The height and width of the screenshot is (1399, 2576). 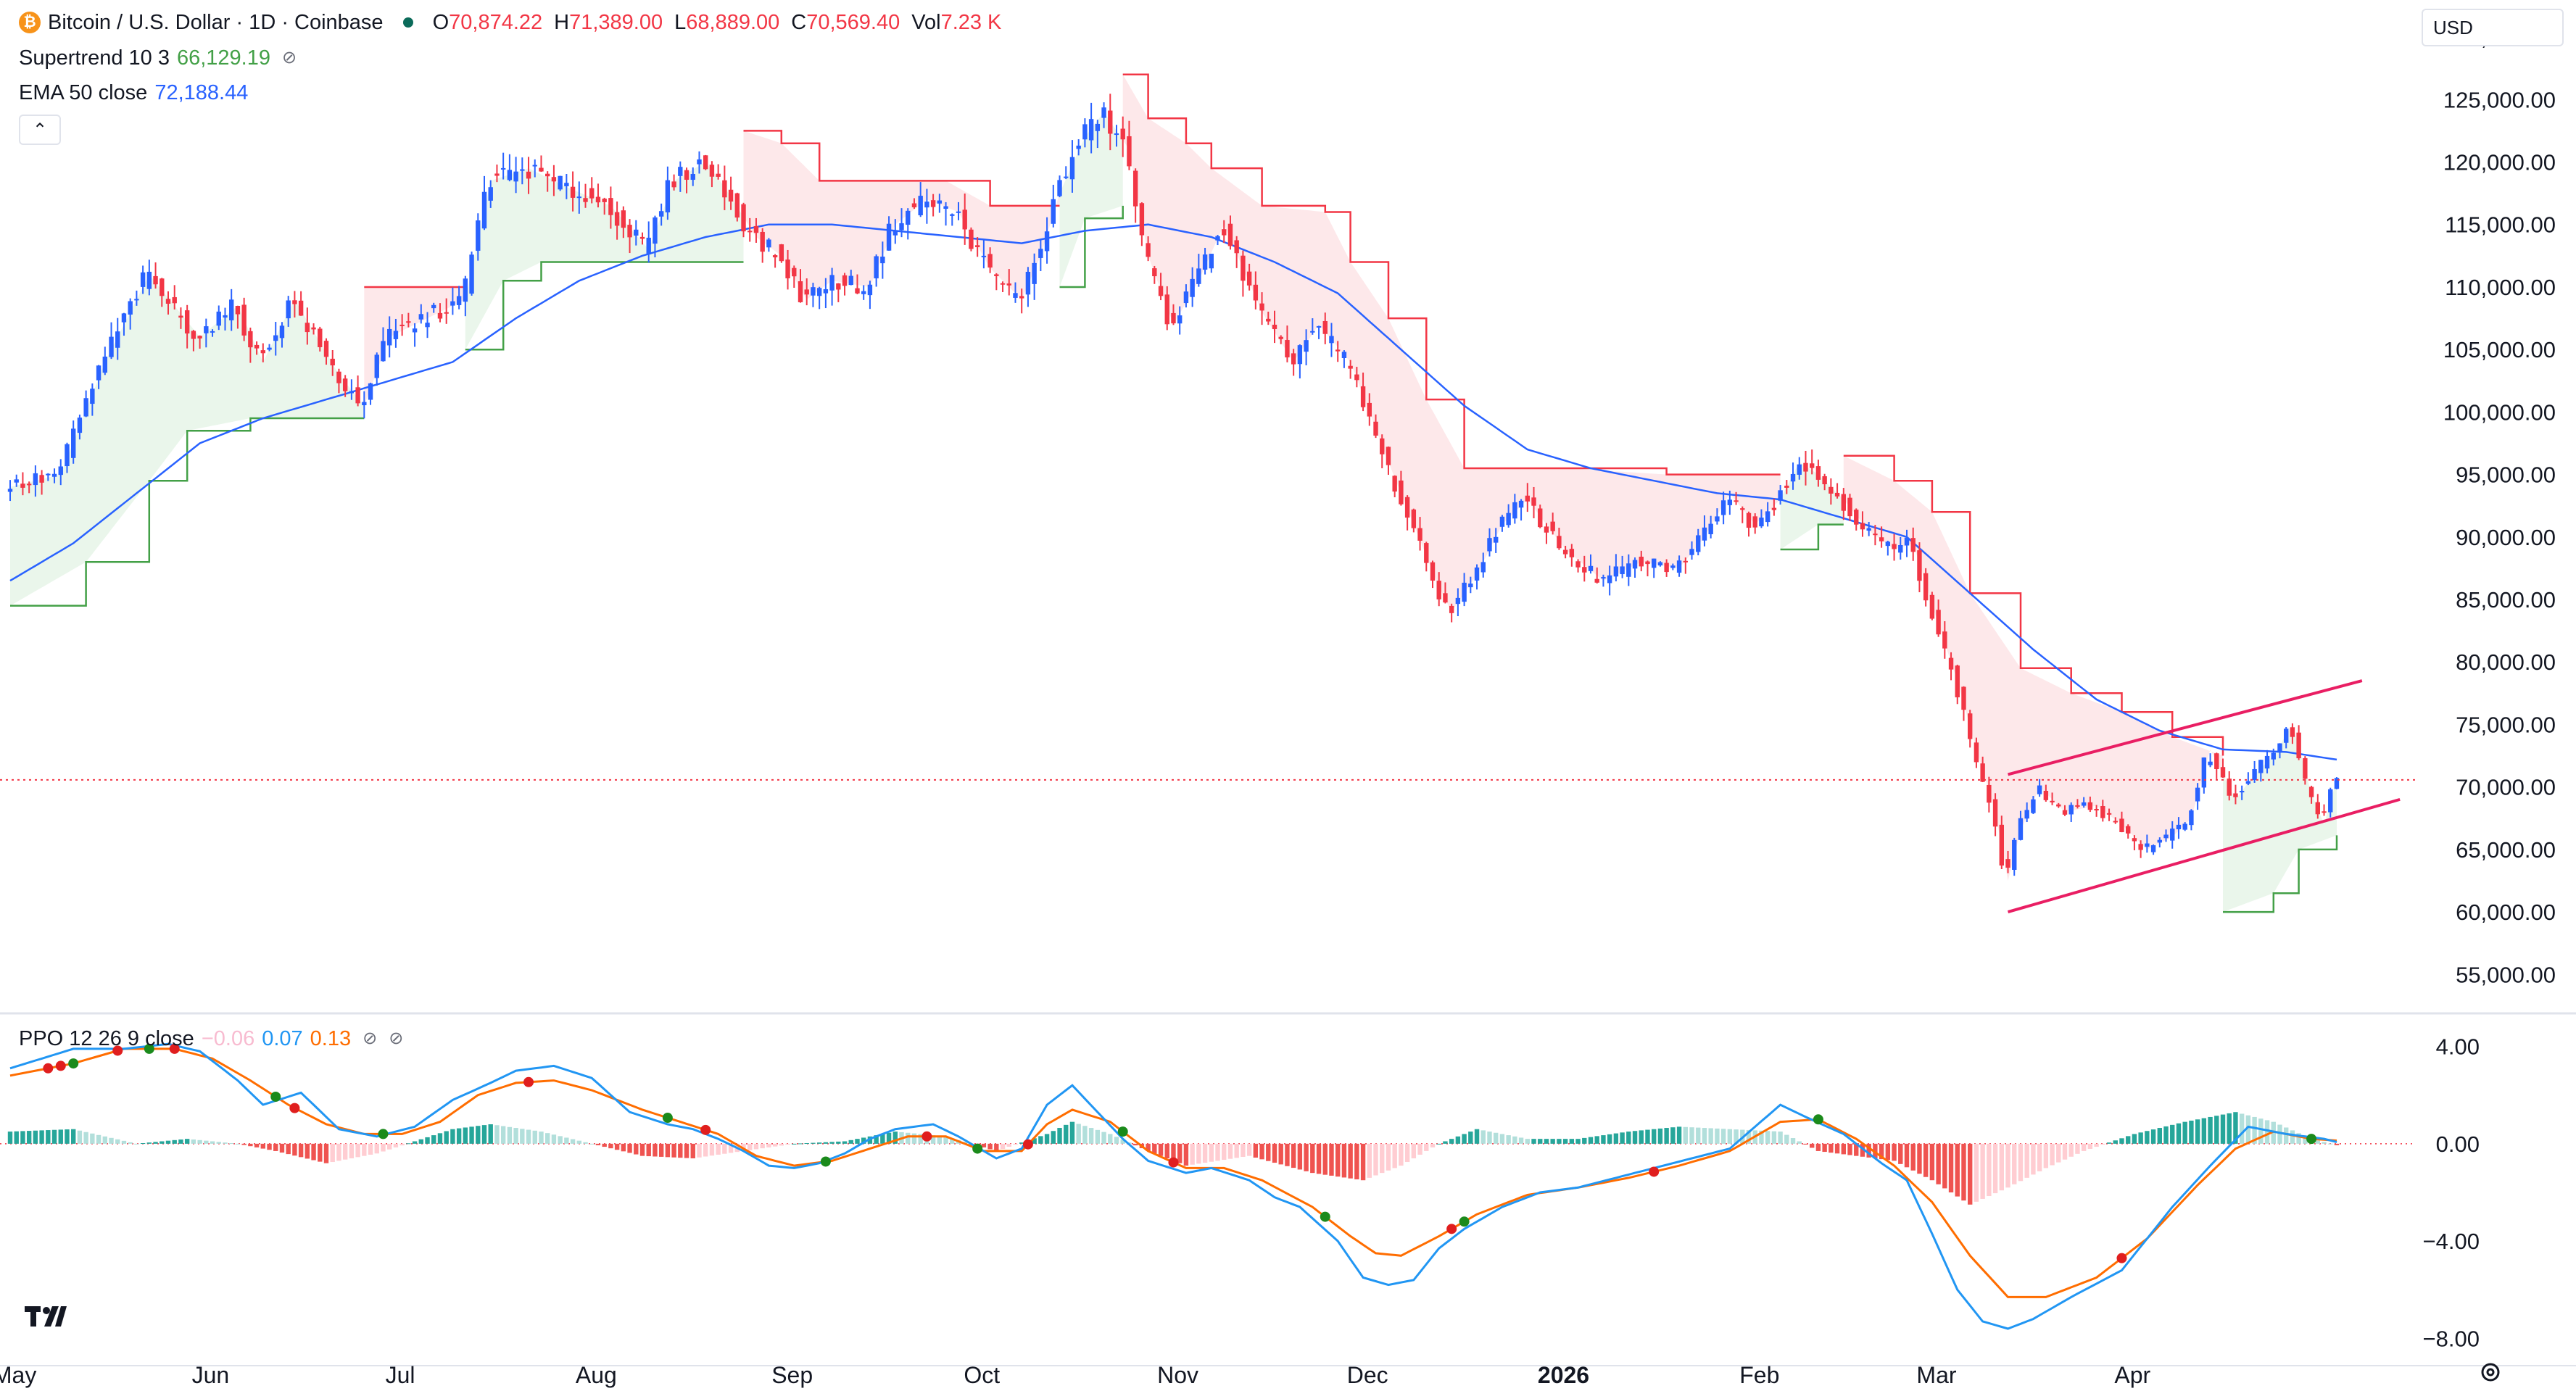 I want to click on symbol-title: Bitcoin / U.S. Dollar · 1D · Coinbase, so click(x=216, y=22).